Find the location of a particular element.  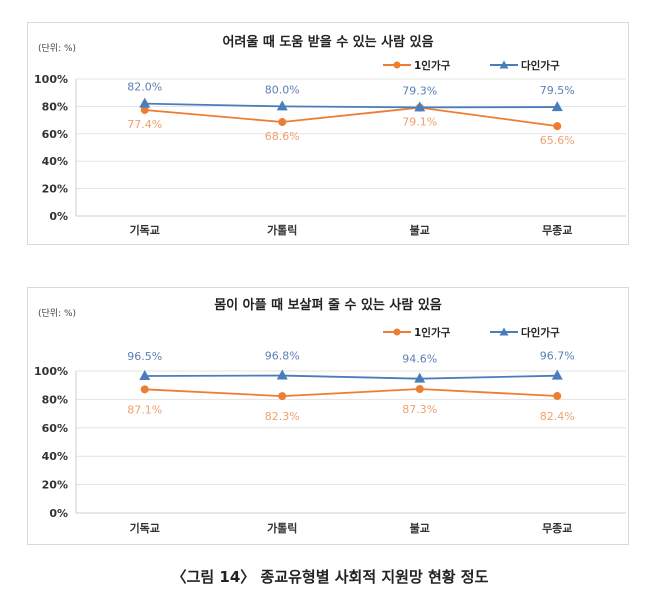

data-label: 77.4% is located at coordinates (144, 124).